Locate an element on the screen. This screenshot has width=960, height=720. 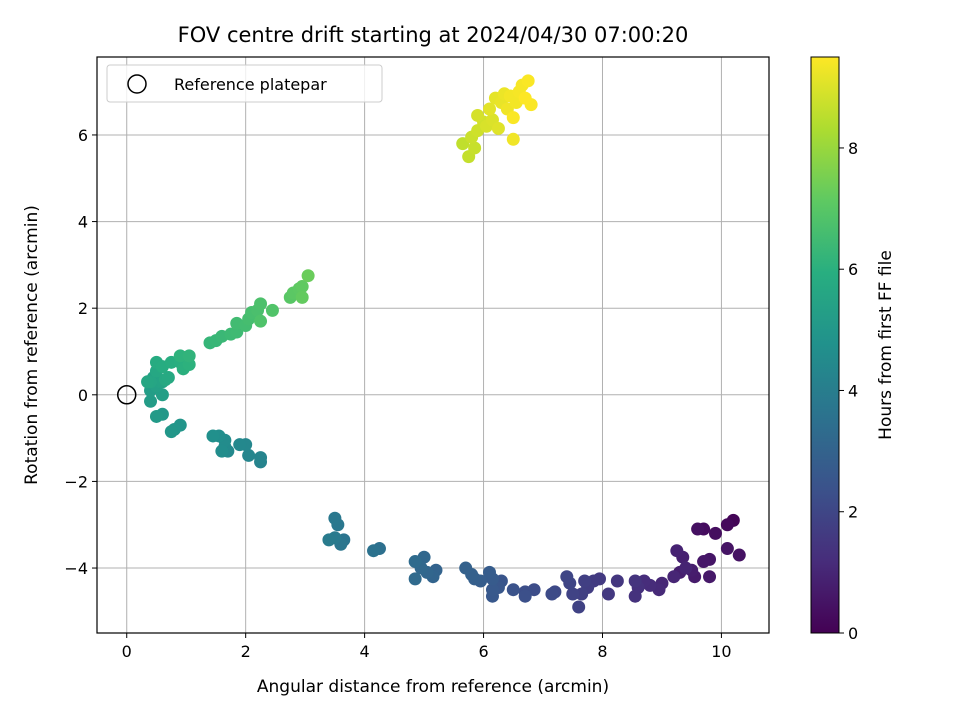
colorbar-tick-label: 0 is located at coordinates (853, 633).